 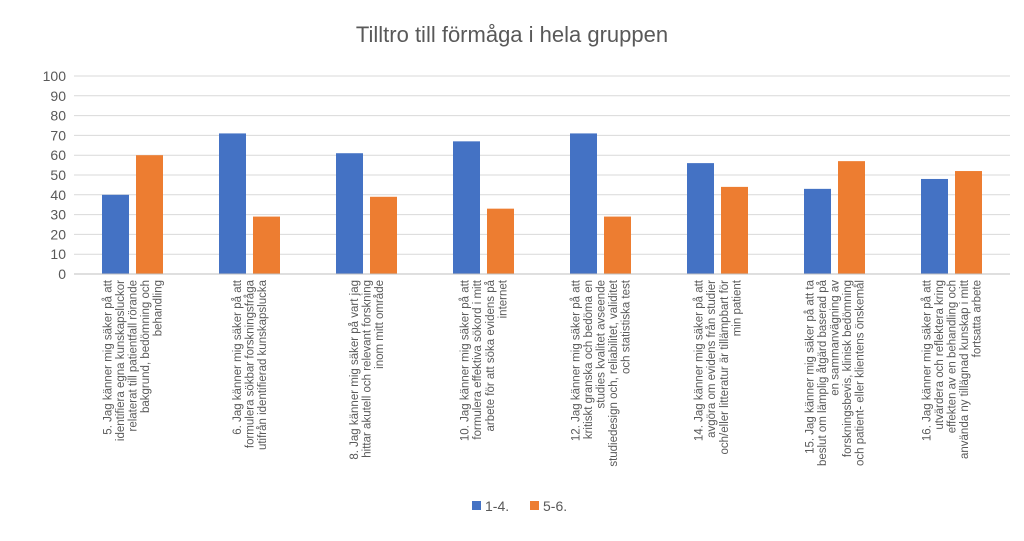 What do you see at coordinates (238, 356) in the screenshot?
I see `x-category-label-line: 6. Jag känner mig säker på att` at bounding box center [238, 356].